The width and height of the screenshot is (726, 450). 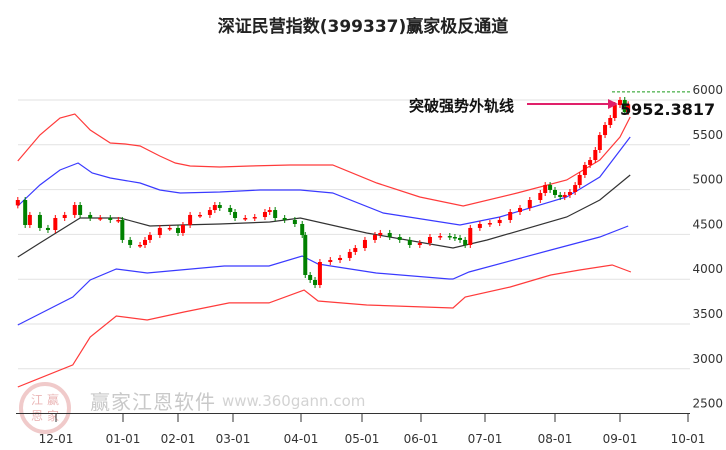 I want to click on watermark-url: www.360gann.com, so click(x=294, y=401).